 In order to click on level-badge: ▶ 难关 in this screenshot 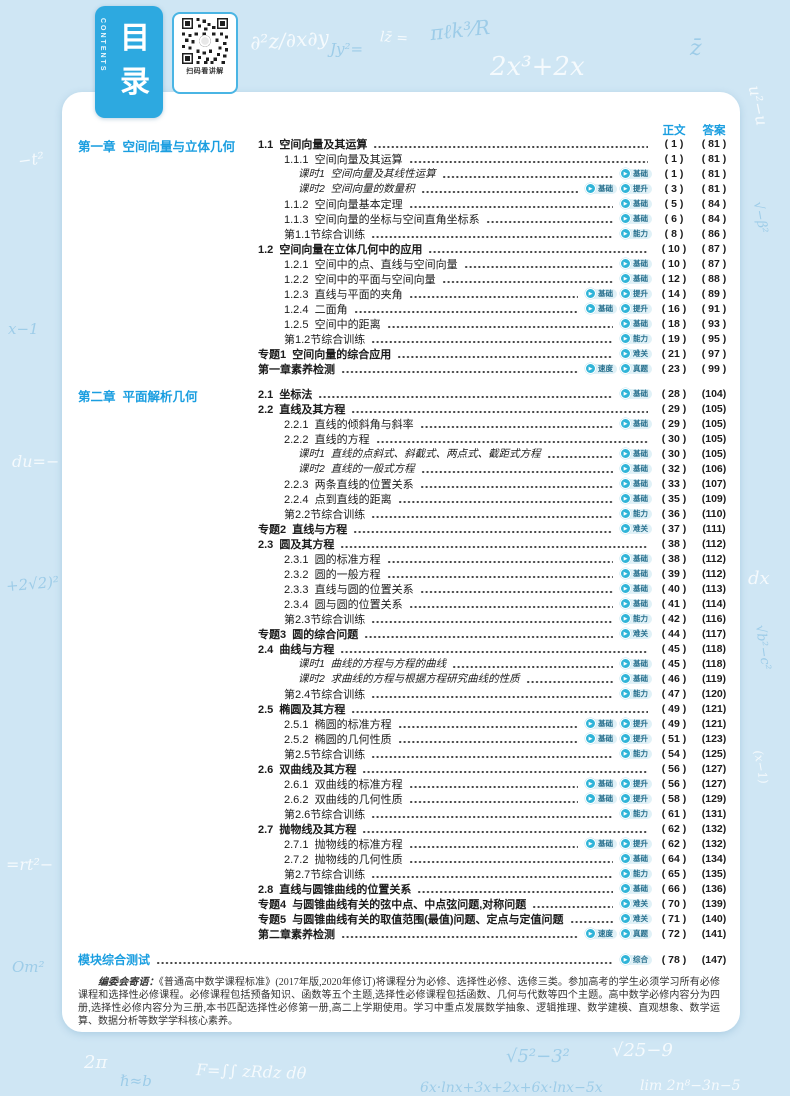, I will do `click(636, 528)`.